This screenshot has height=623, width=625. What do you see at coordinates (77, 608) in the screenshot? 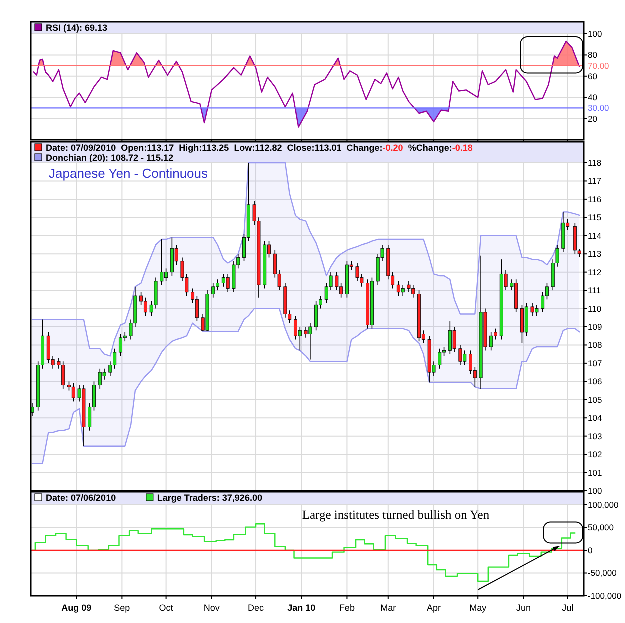
I see `x-tick-label: Aug 09` at bounding box center [77, 608].